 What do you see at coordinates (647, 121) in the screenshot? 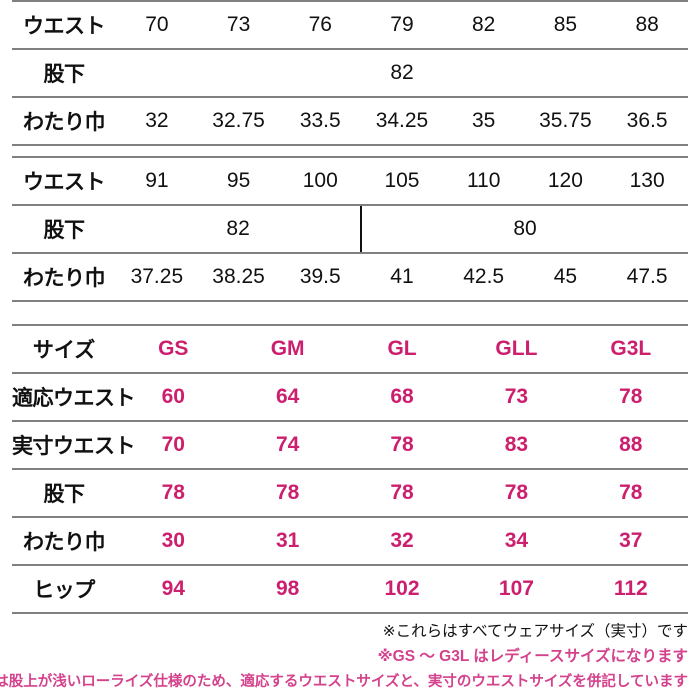
I see `cell-thigh1-c7: 36.5` at bounding box center [647, 121].